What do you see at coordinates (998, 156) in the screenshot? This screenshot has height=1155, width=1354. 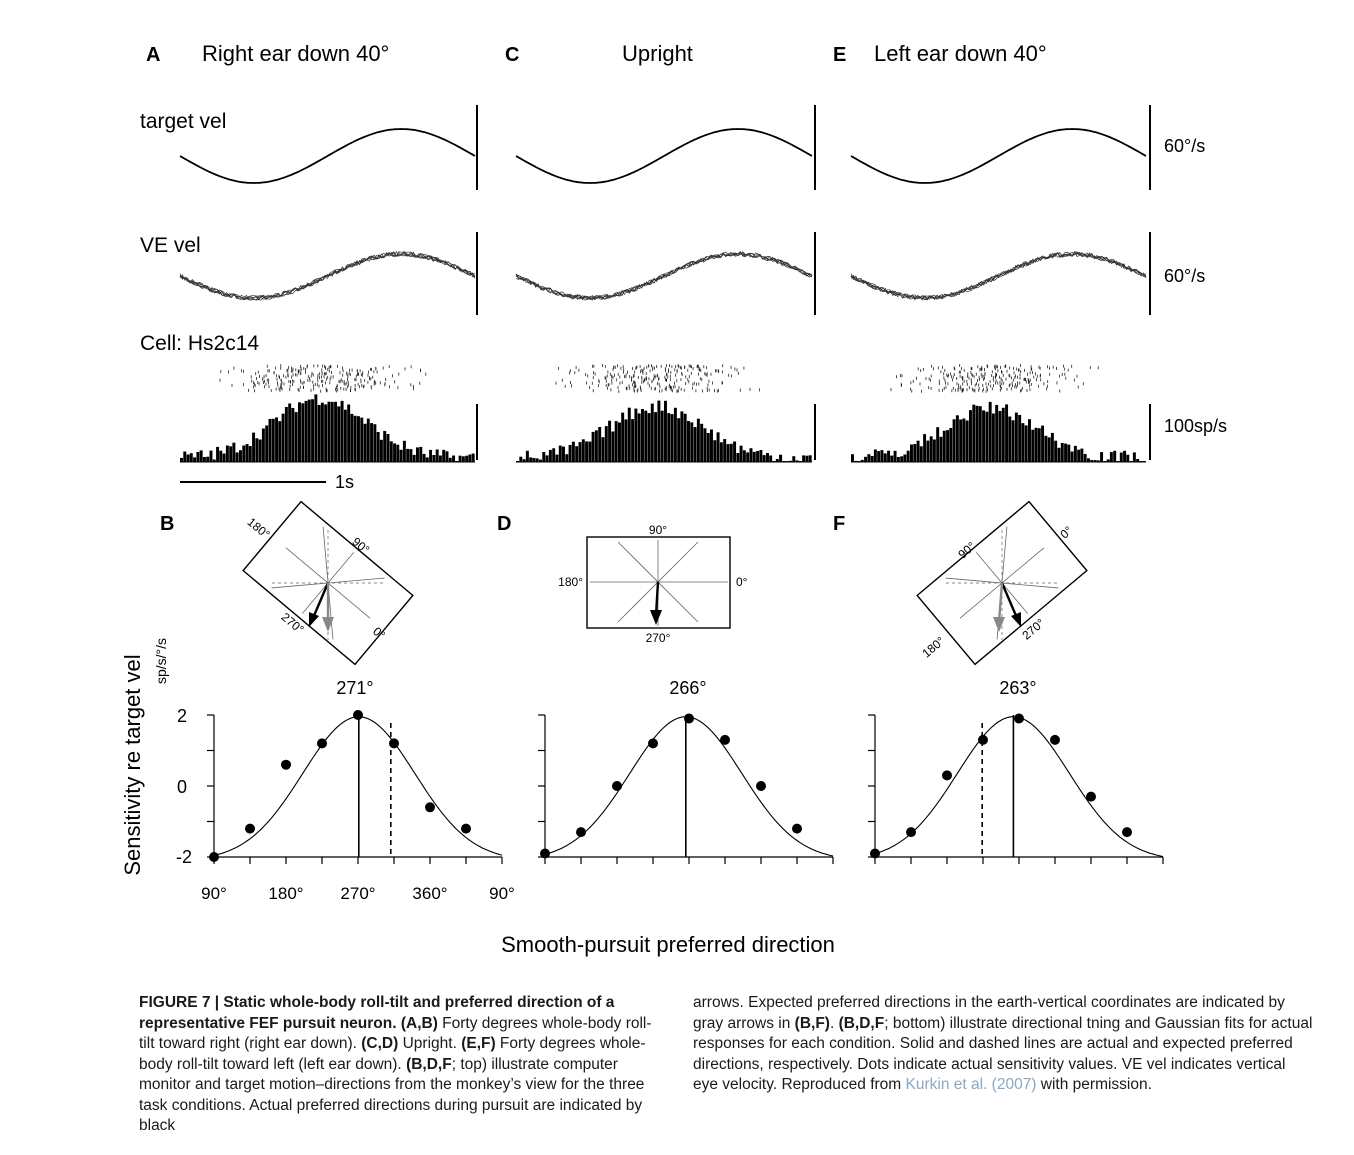 I see `target-trace-e` at bounding box center [998, 156].